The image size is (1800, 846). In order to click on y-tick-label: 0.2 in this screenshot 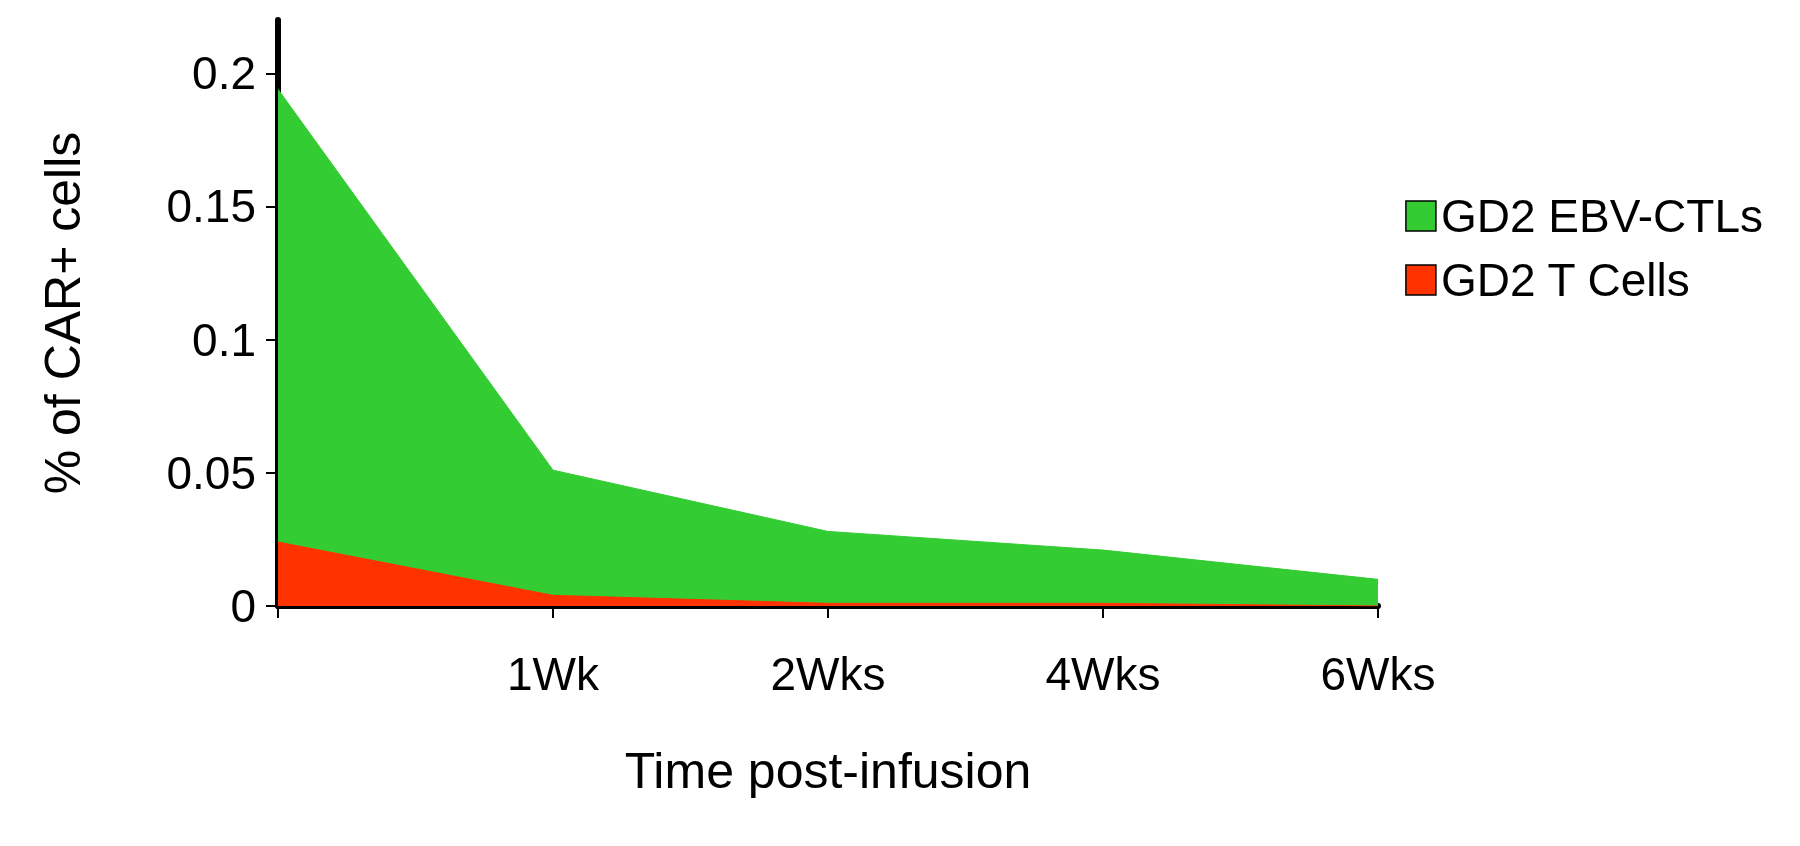, I will do `click(224, 73)`.